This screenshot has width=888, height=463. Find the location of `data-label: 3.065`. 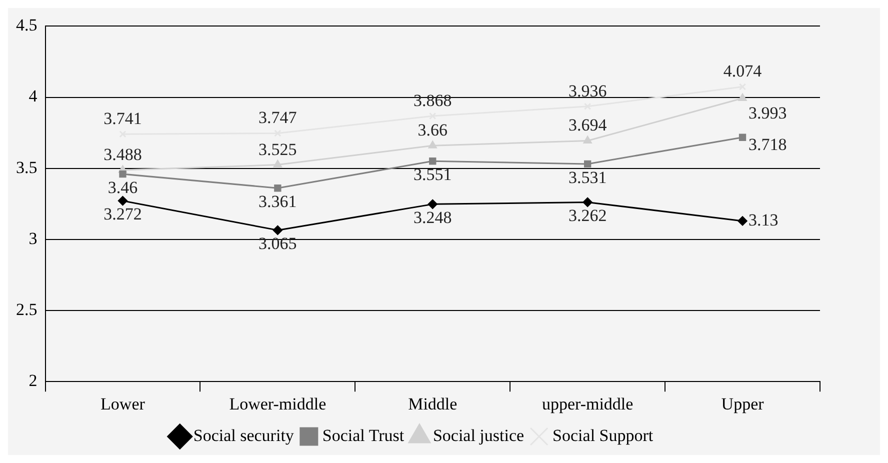

data-label: 3.065 is located at coordinates (277, 244).